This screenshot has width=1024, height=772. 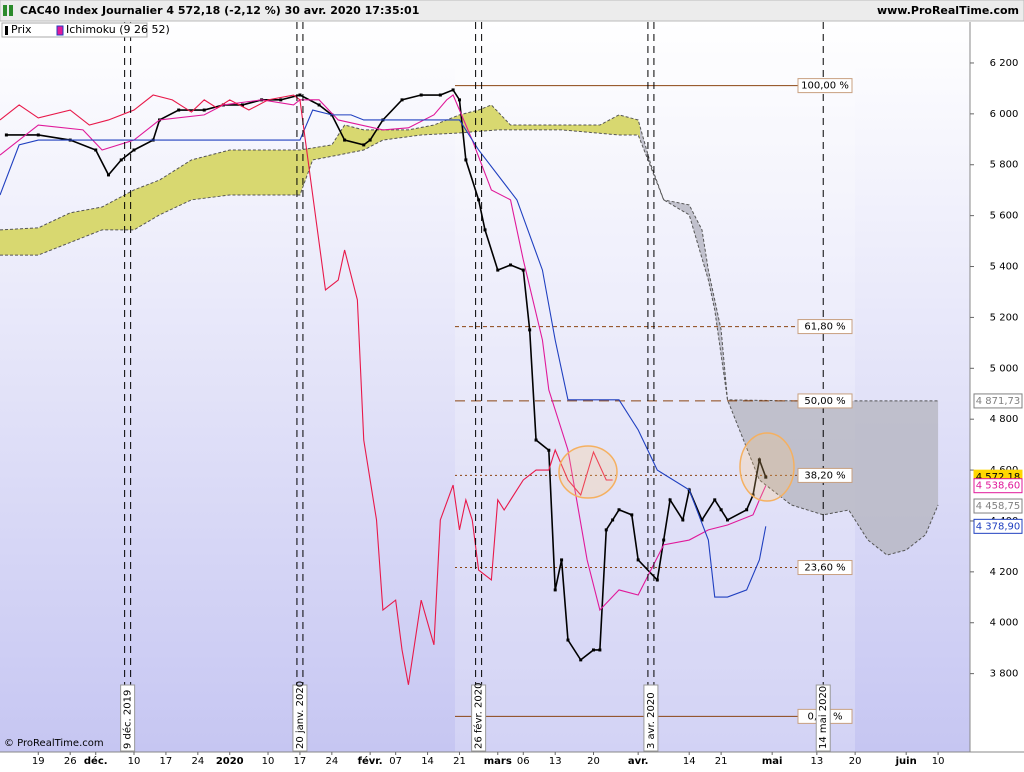 What do you see at coordinates (1004, 623) in the screenshot?
I see `y-tick-label: 4 000` at bounding box center [1004, 623].